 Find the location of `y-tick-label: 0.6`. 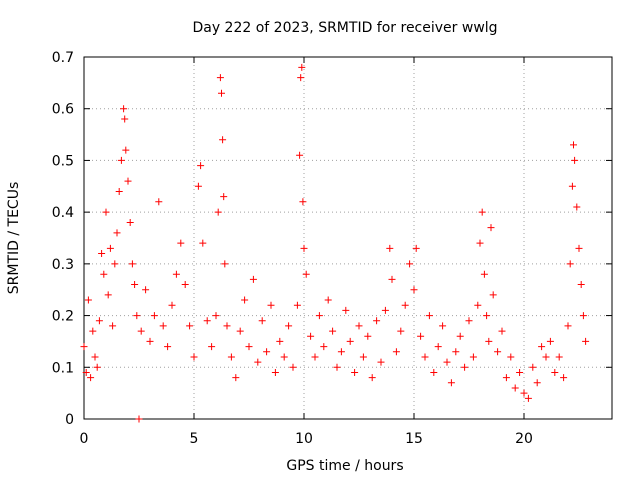

y-tick-label: 0.6 is located at coordinates (63, 110).